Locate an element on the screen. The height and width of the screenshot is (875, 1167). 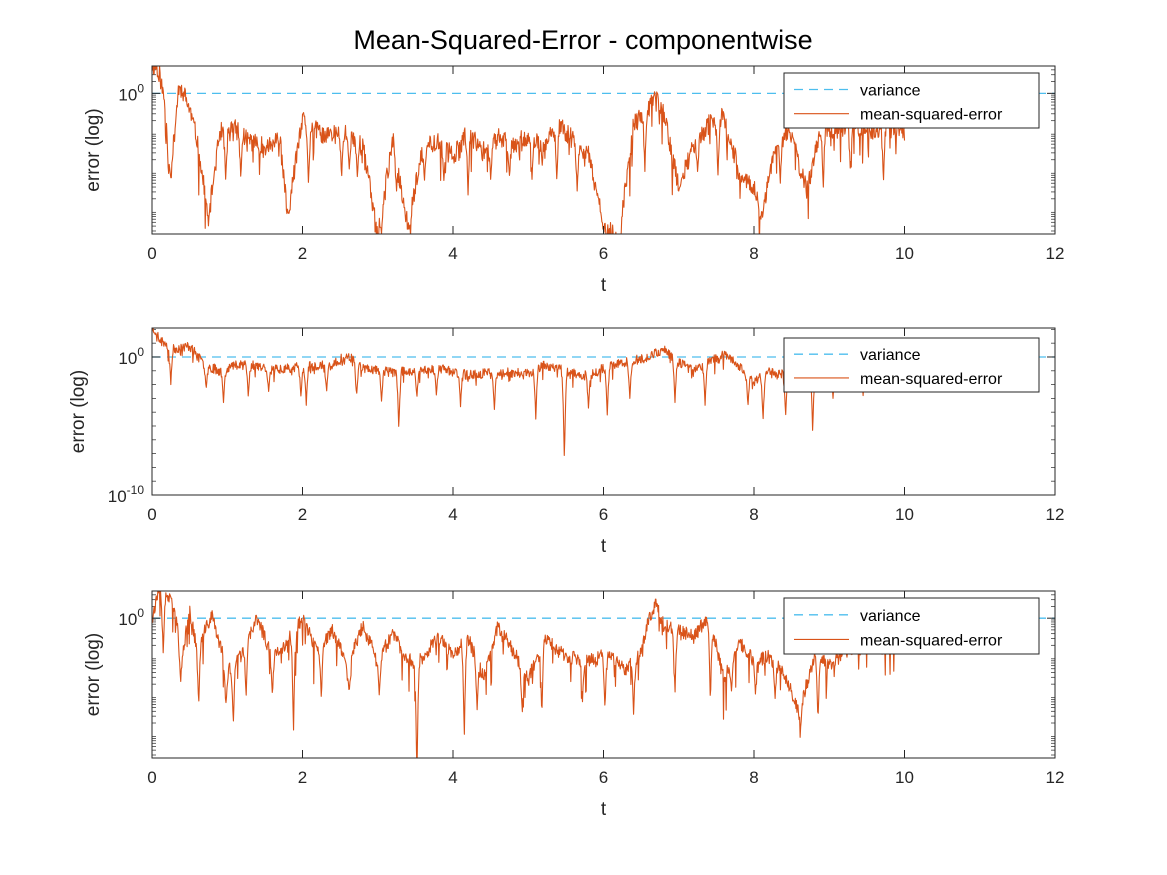
y-tick-label: 10-10 is located at coordinates (126, 494).